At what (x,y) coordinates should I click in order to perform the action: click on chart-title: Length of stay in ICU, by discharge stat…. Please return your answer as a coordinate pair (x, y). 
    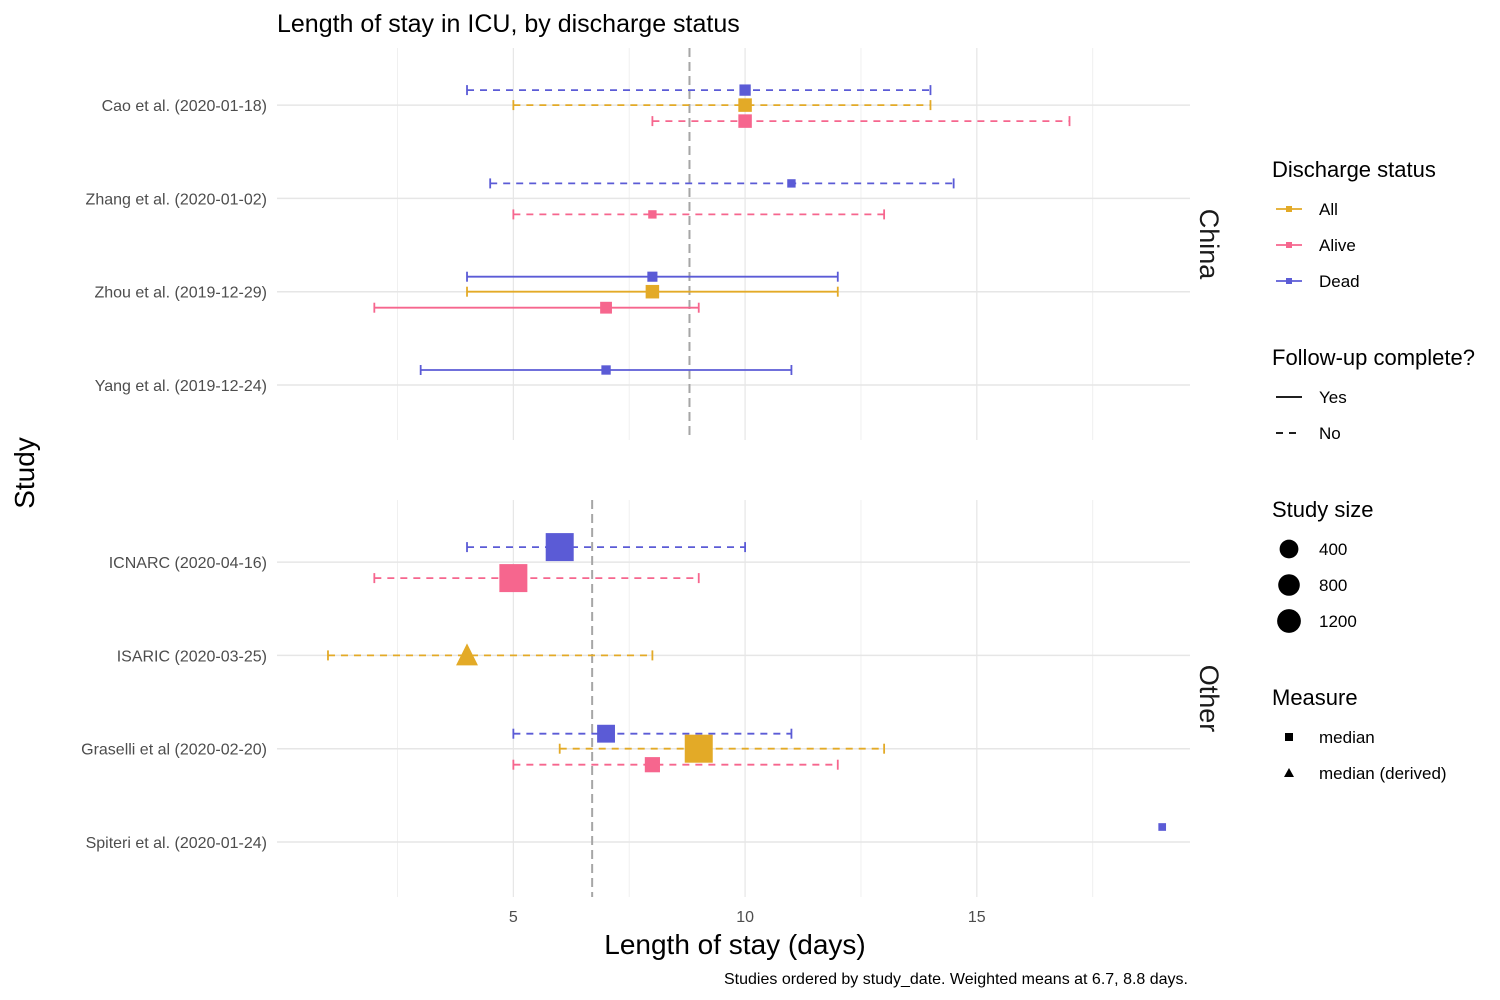
    Looking at the image, I should click on (508, 24).